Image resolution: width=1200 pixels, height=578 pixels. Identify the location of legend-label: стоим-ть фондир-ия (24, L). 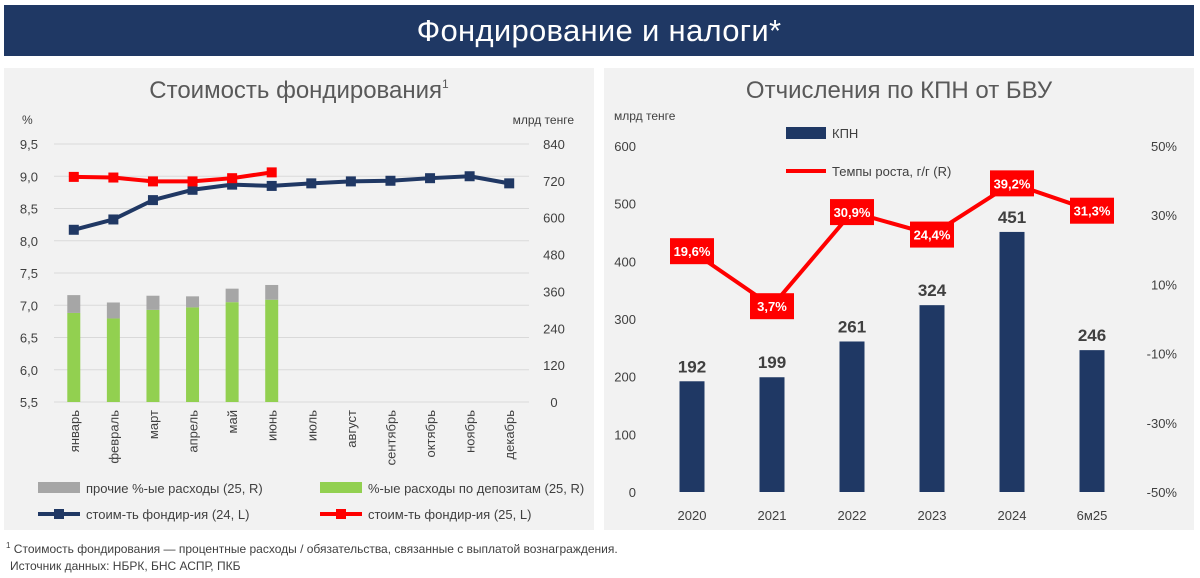
(167, 514).